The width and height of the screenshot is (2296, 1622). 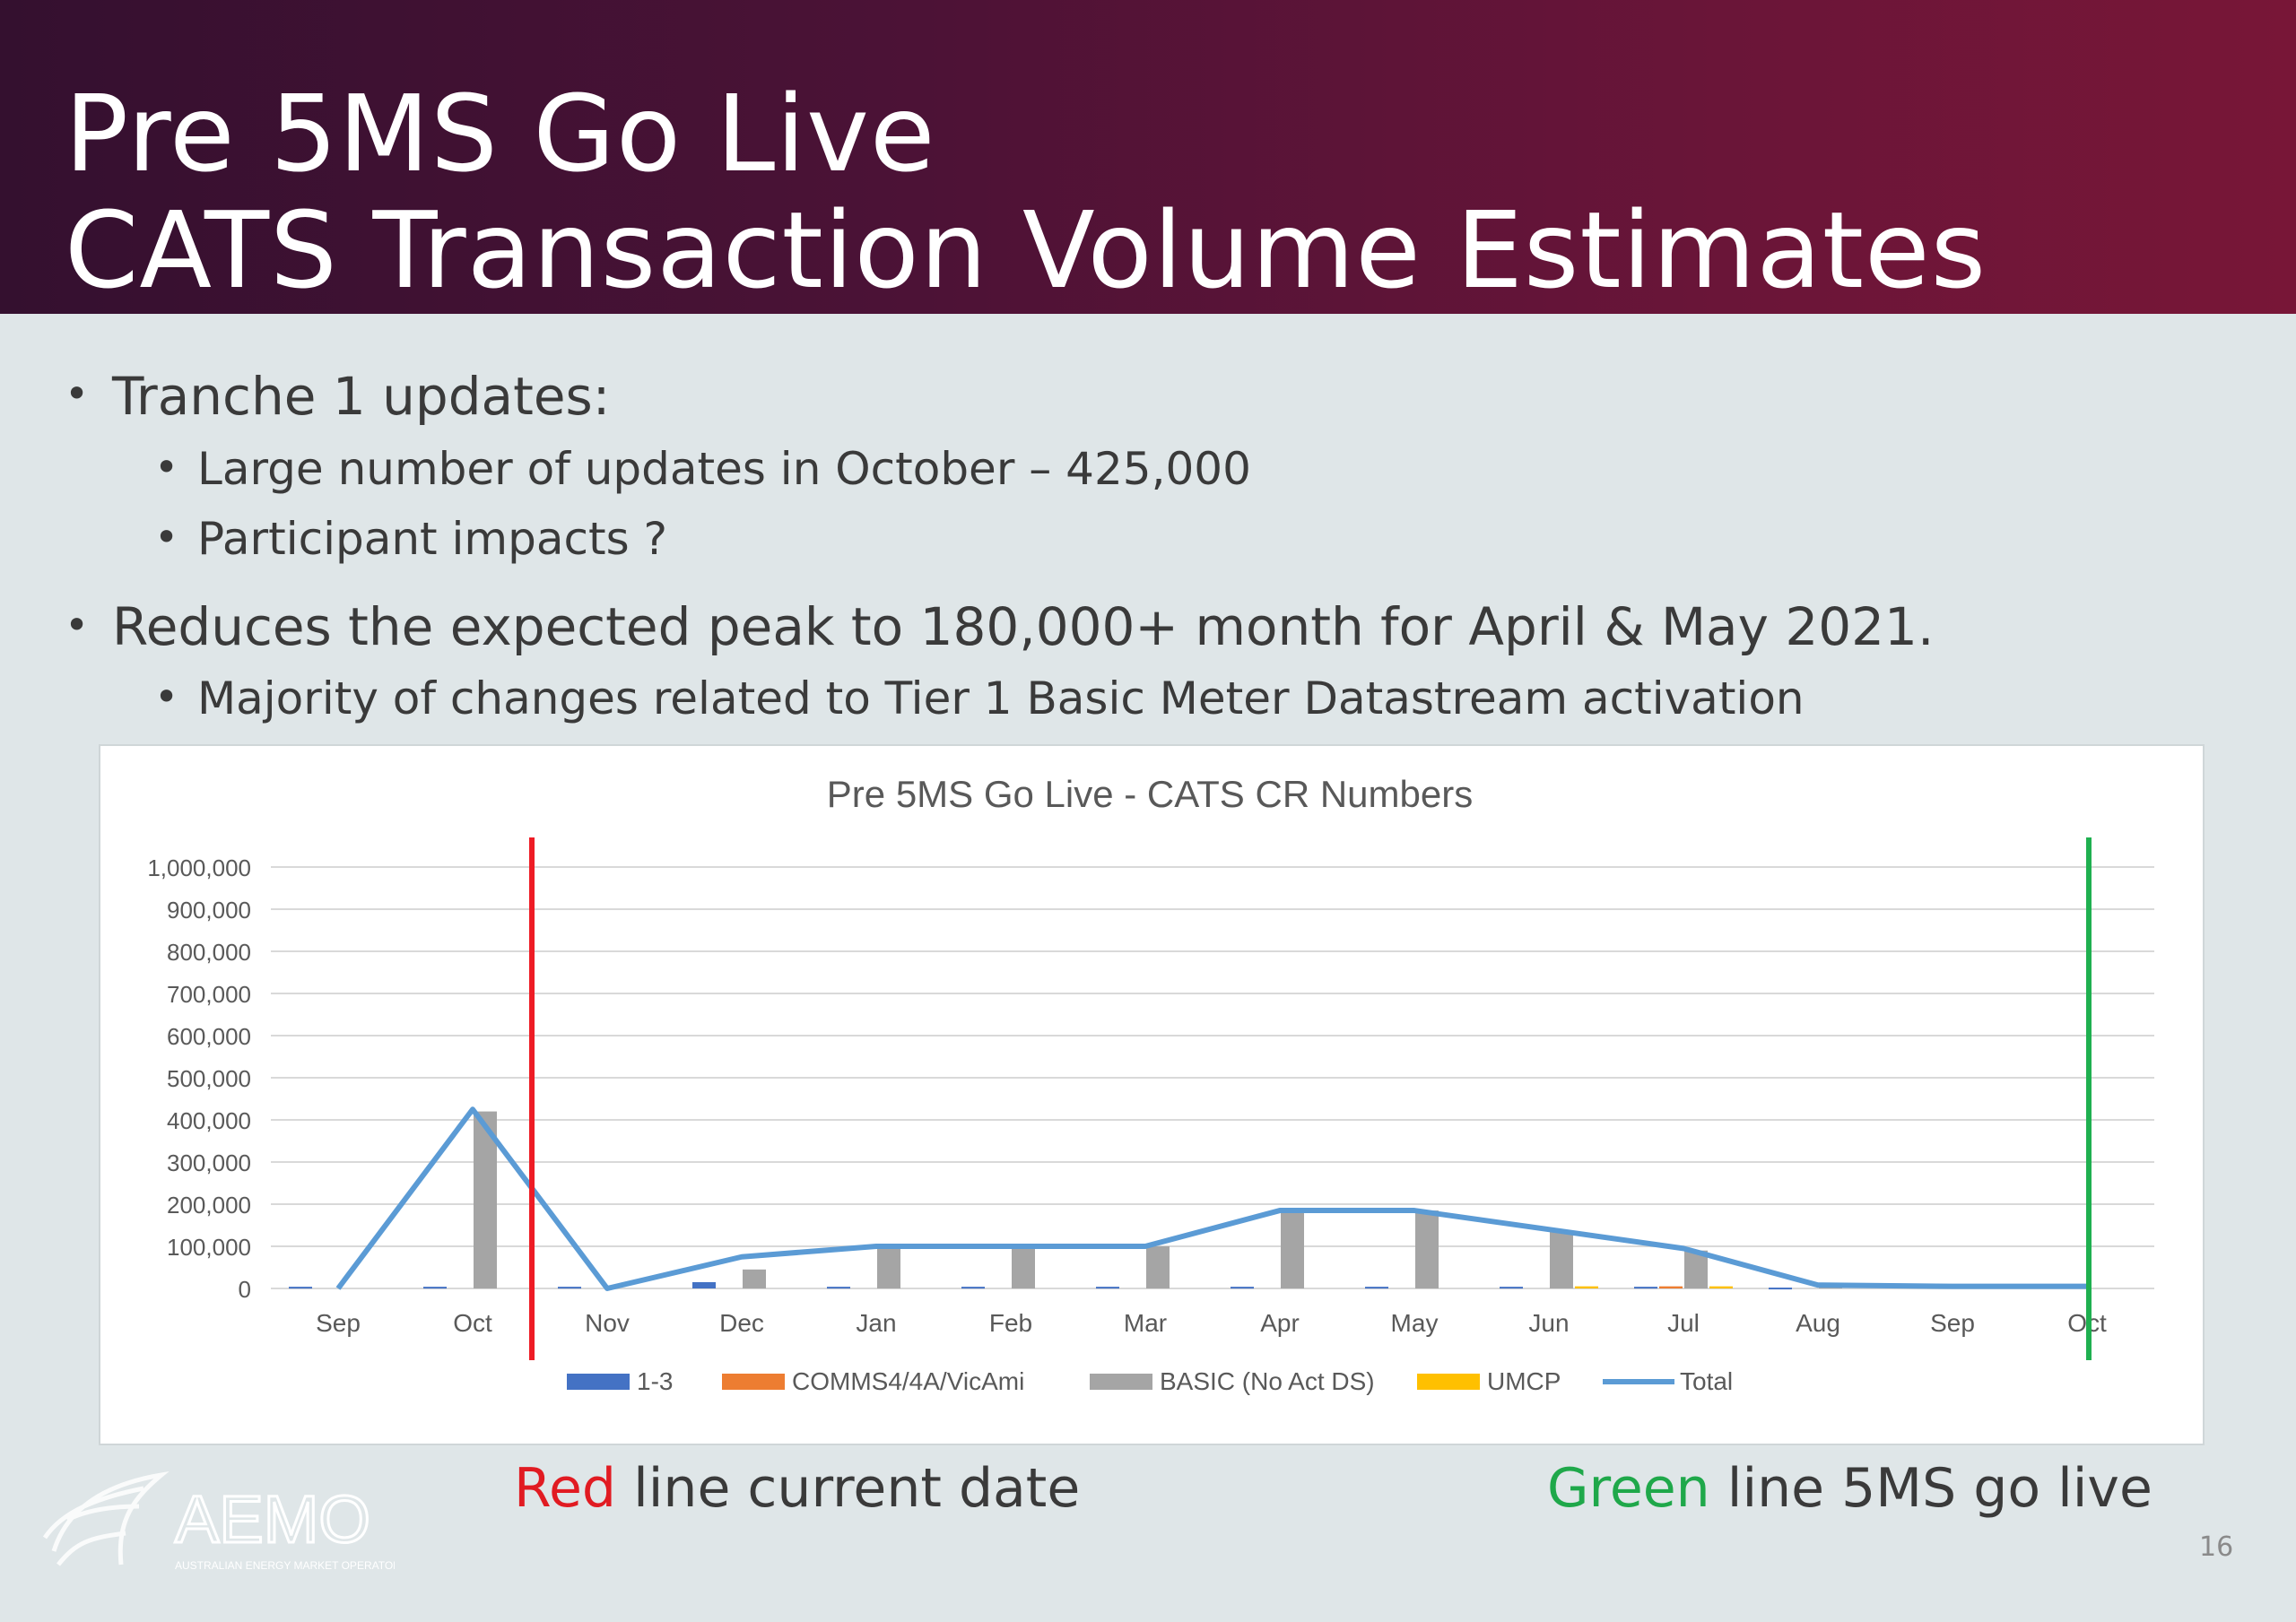 What do you see at coordinates (1267, 1381) in the screenshot?
I see `legend-label: BASIC (No Act DS)` at bounding box center [1267, 1381].